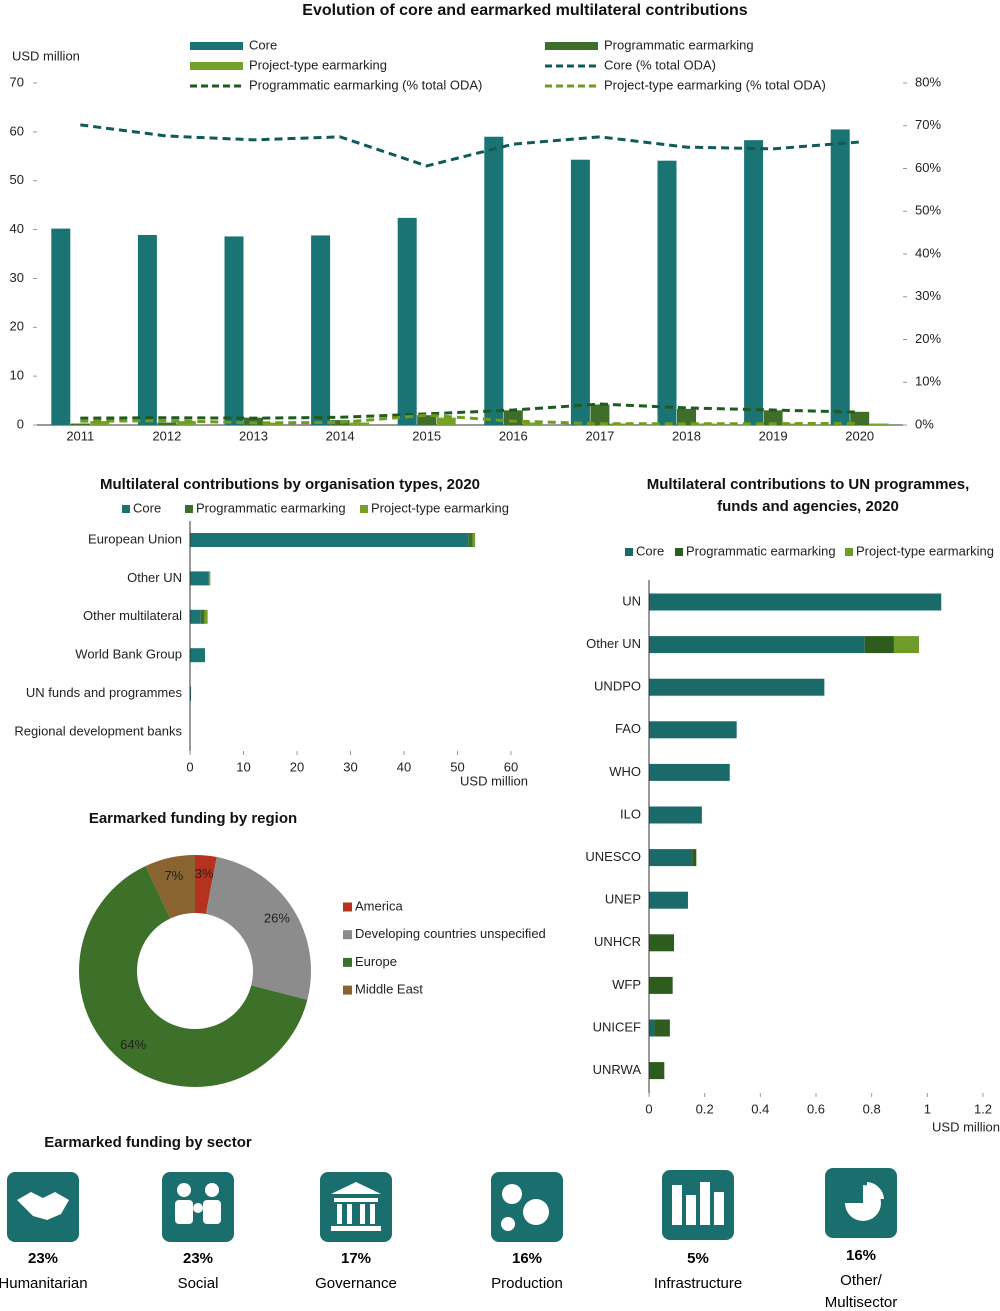  What do you see at coordinates (297, 766) in the screenshot?
I see `x-tick-label: 20` at bounding box center [297, 766].